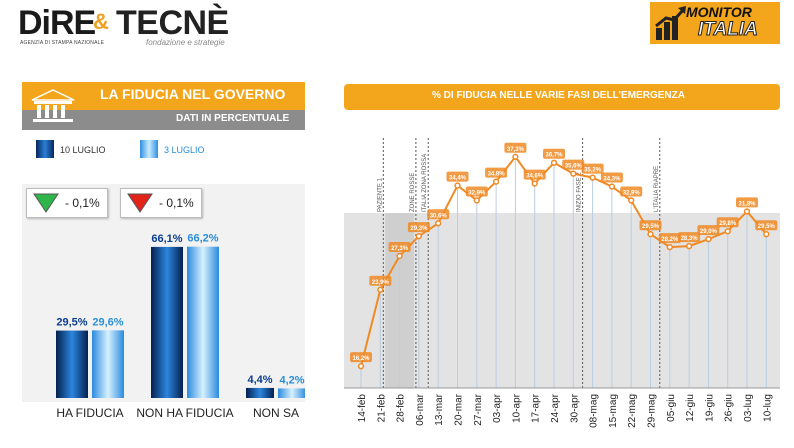  I want to click on left-panel-title: LA FIDUCIA NEL GOVERNO, so click(193, 94).